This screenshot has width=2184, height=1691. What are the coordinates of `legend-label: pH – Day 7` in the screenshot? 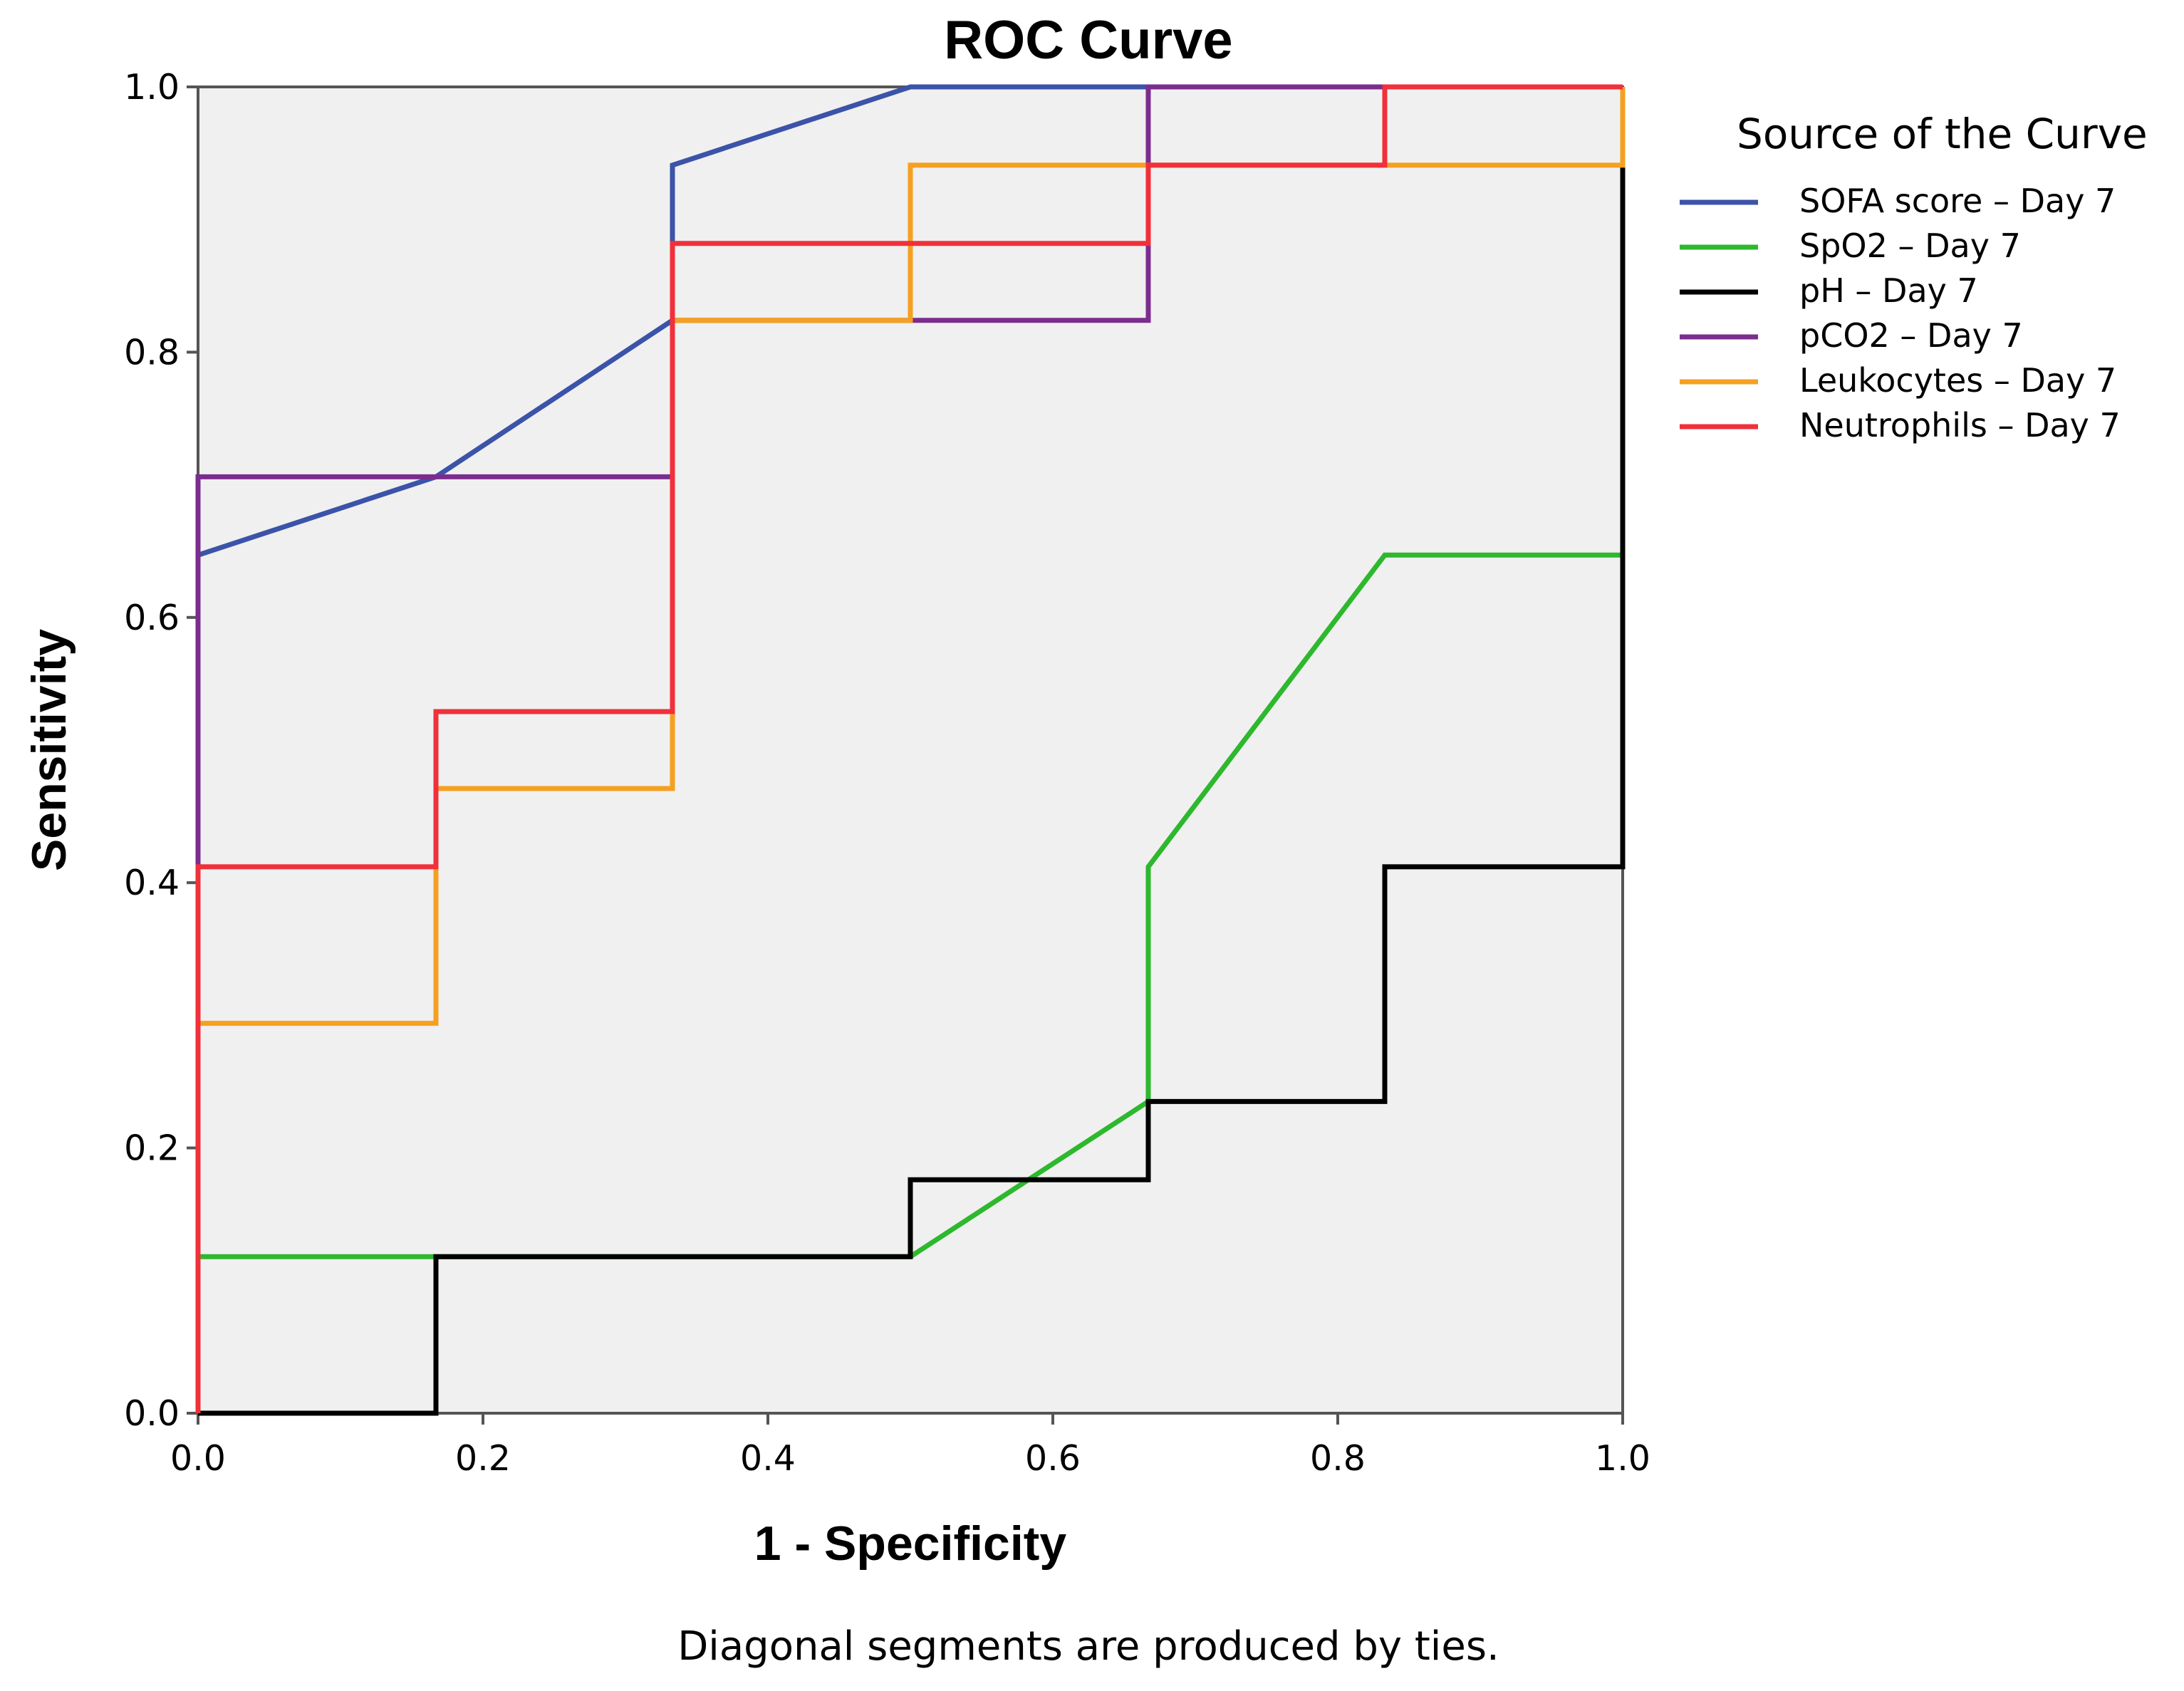 It's located at (1888, 290).